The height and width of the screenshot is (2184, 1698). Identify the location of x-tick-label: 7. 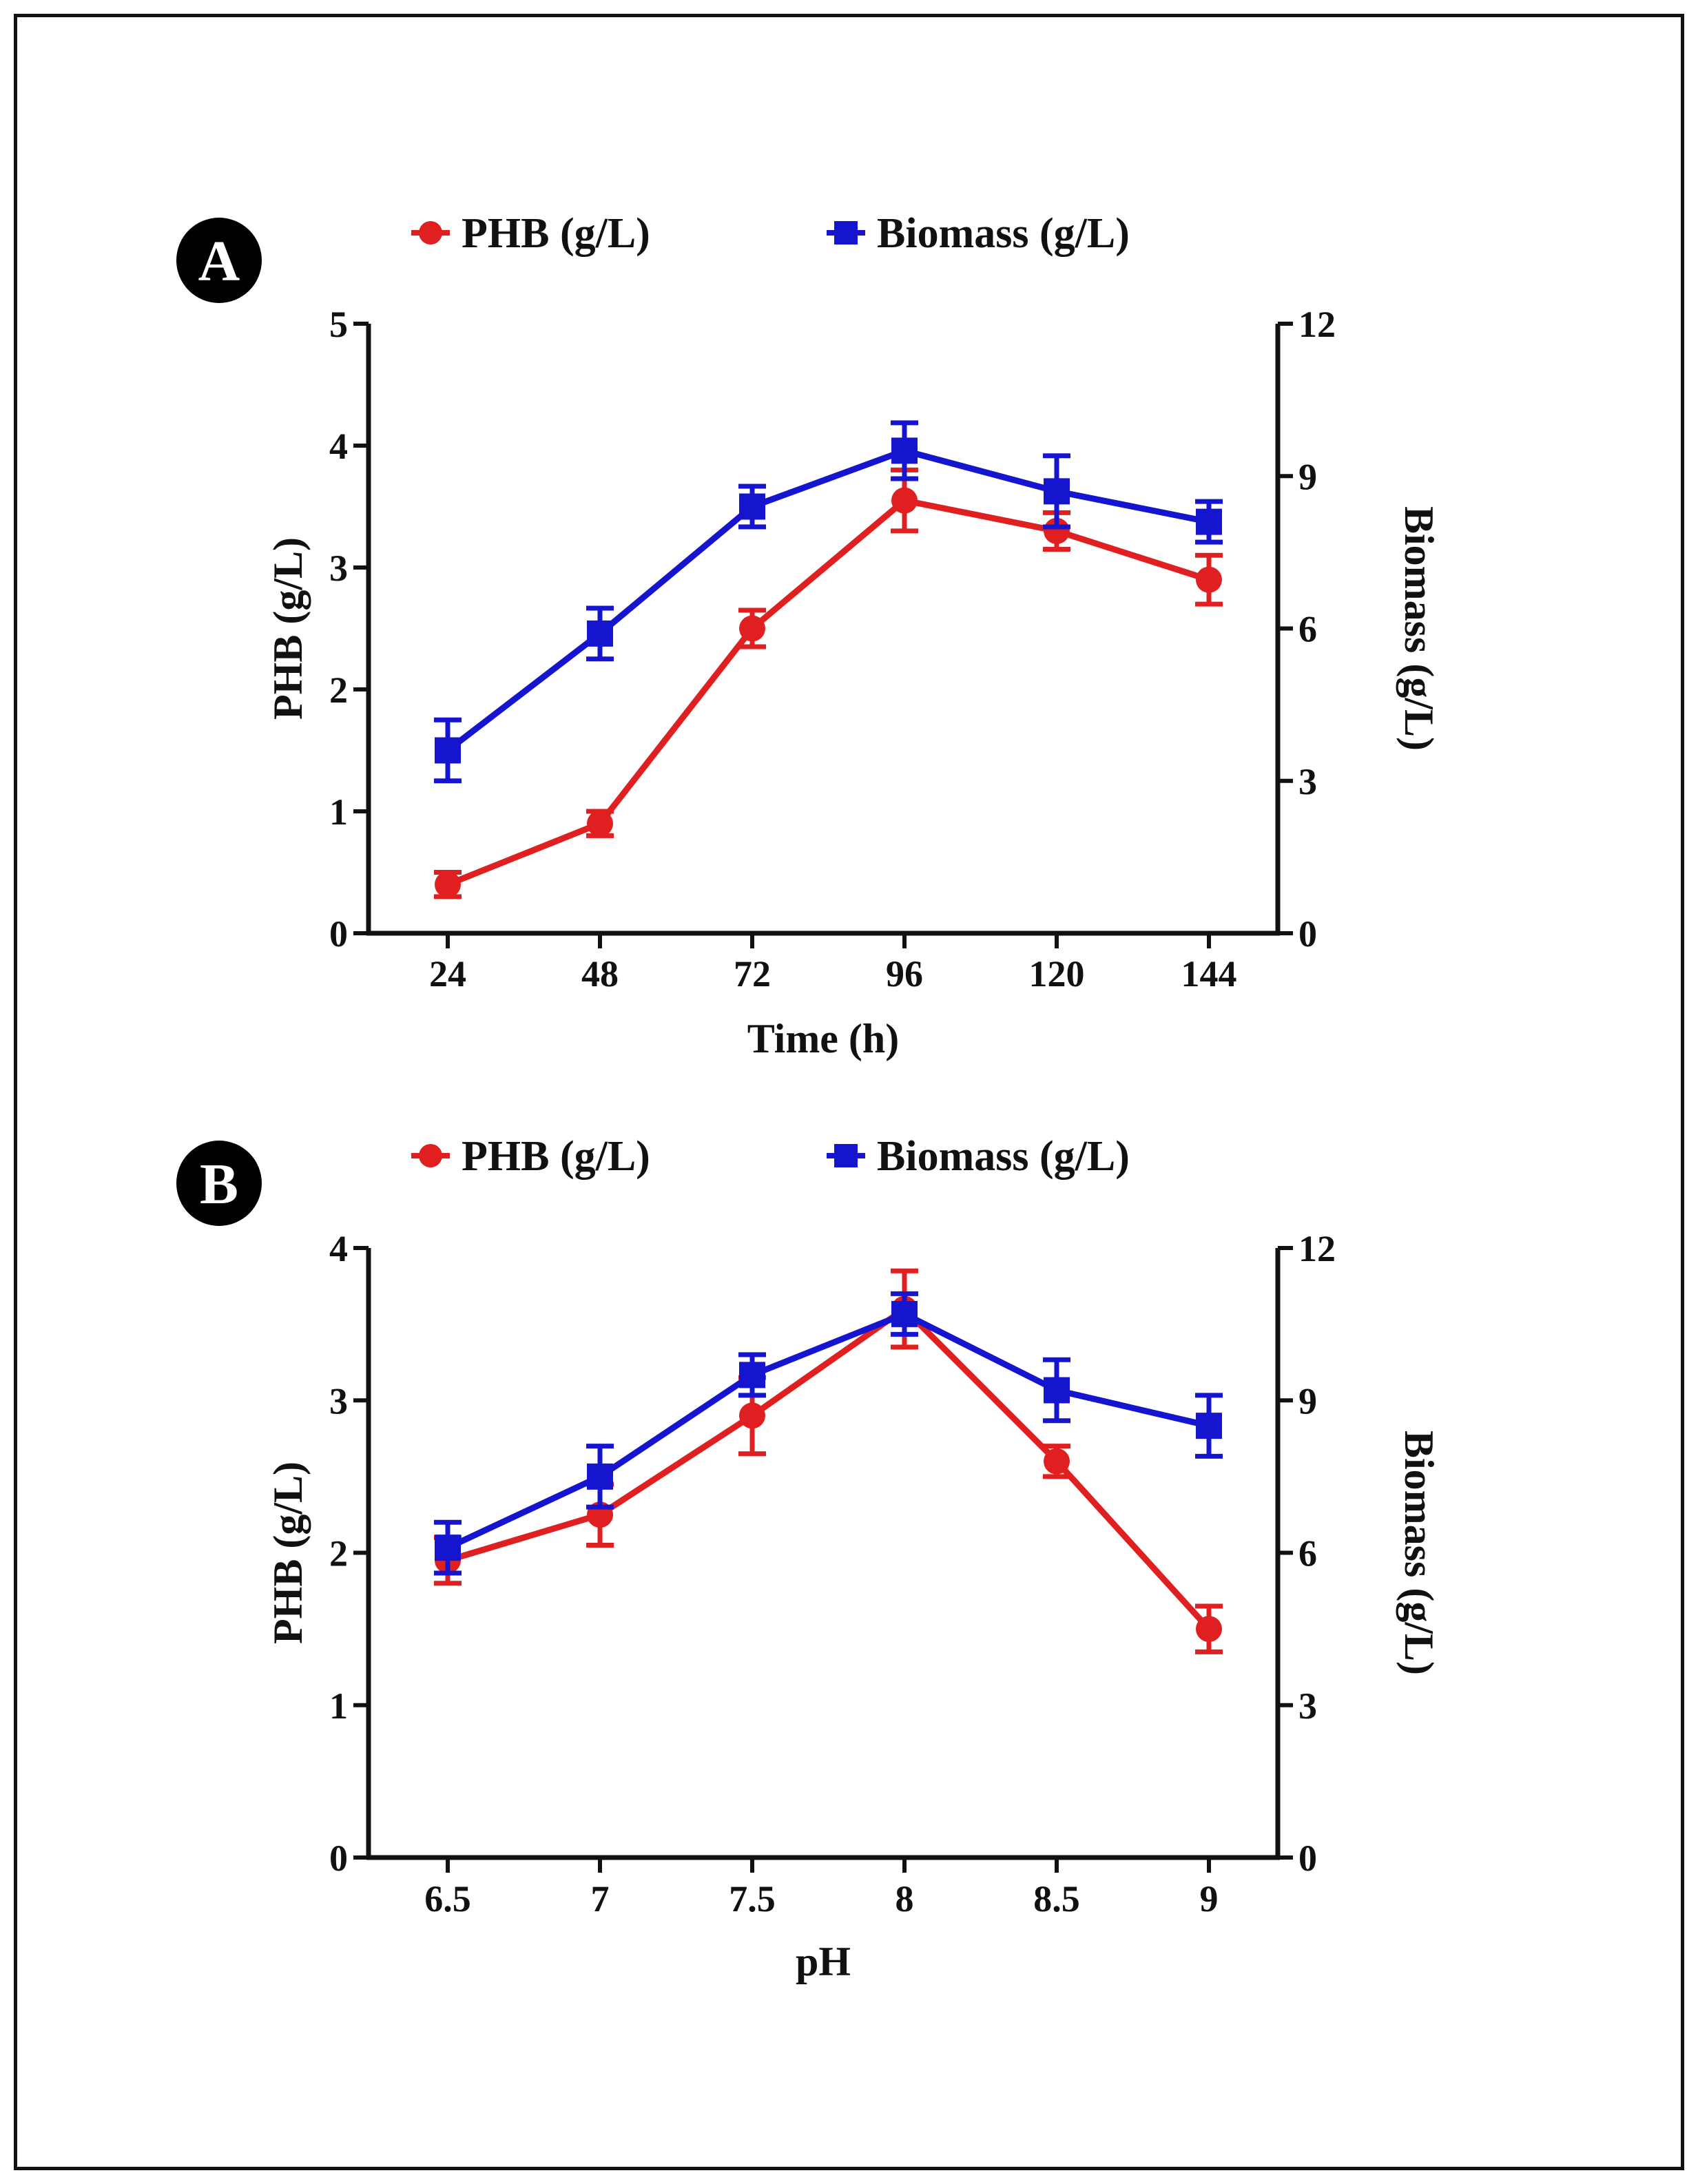
(600, 1899).